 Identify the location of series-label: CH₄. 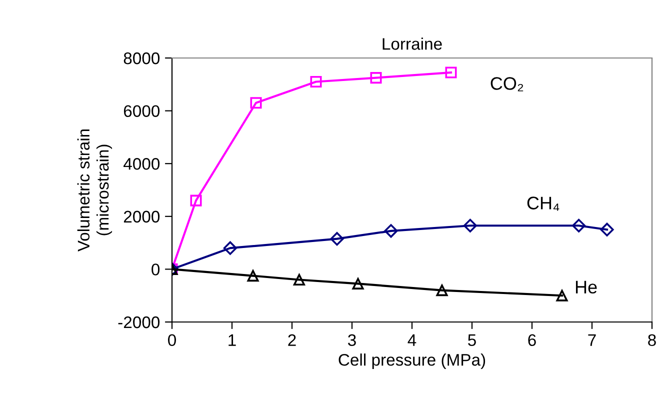
(543, 203).